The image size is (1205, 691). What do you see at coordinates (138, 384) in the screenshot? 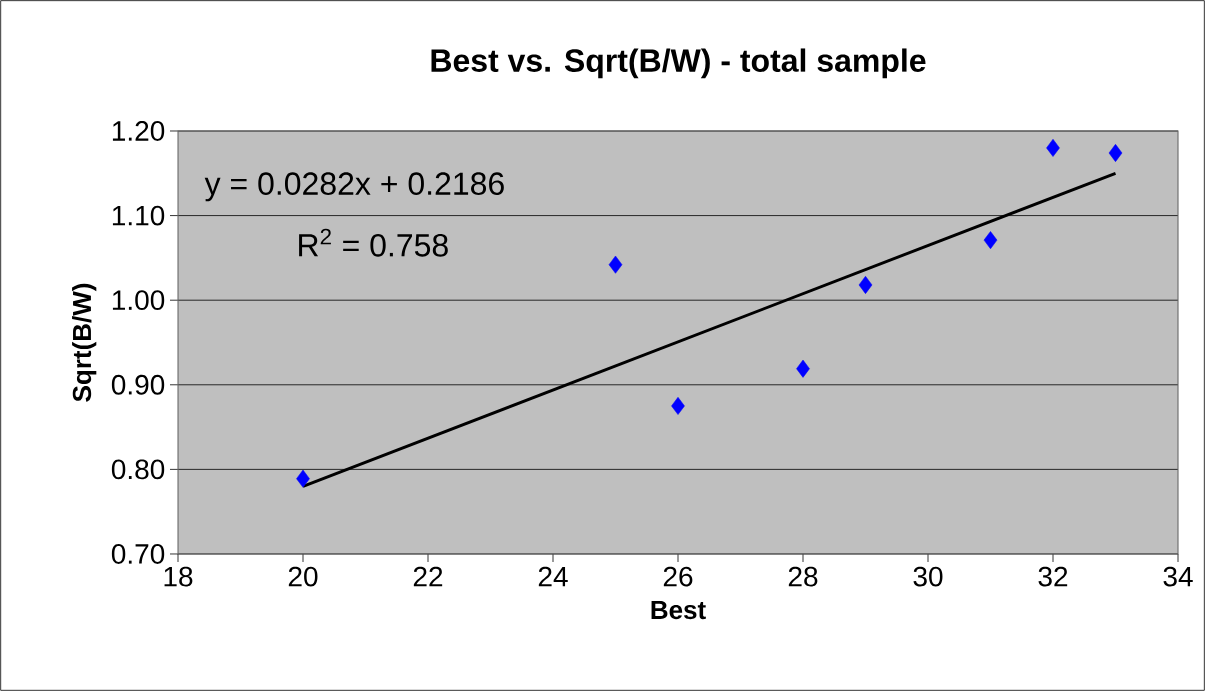
I see `y-tick-label: 0.90` at bounding box center [138, 384].